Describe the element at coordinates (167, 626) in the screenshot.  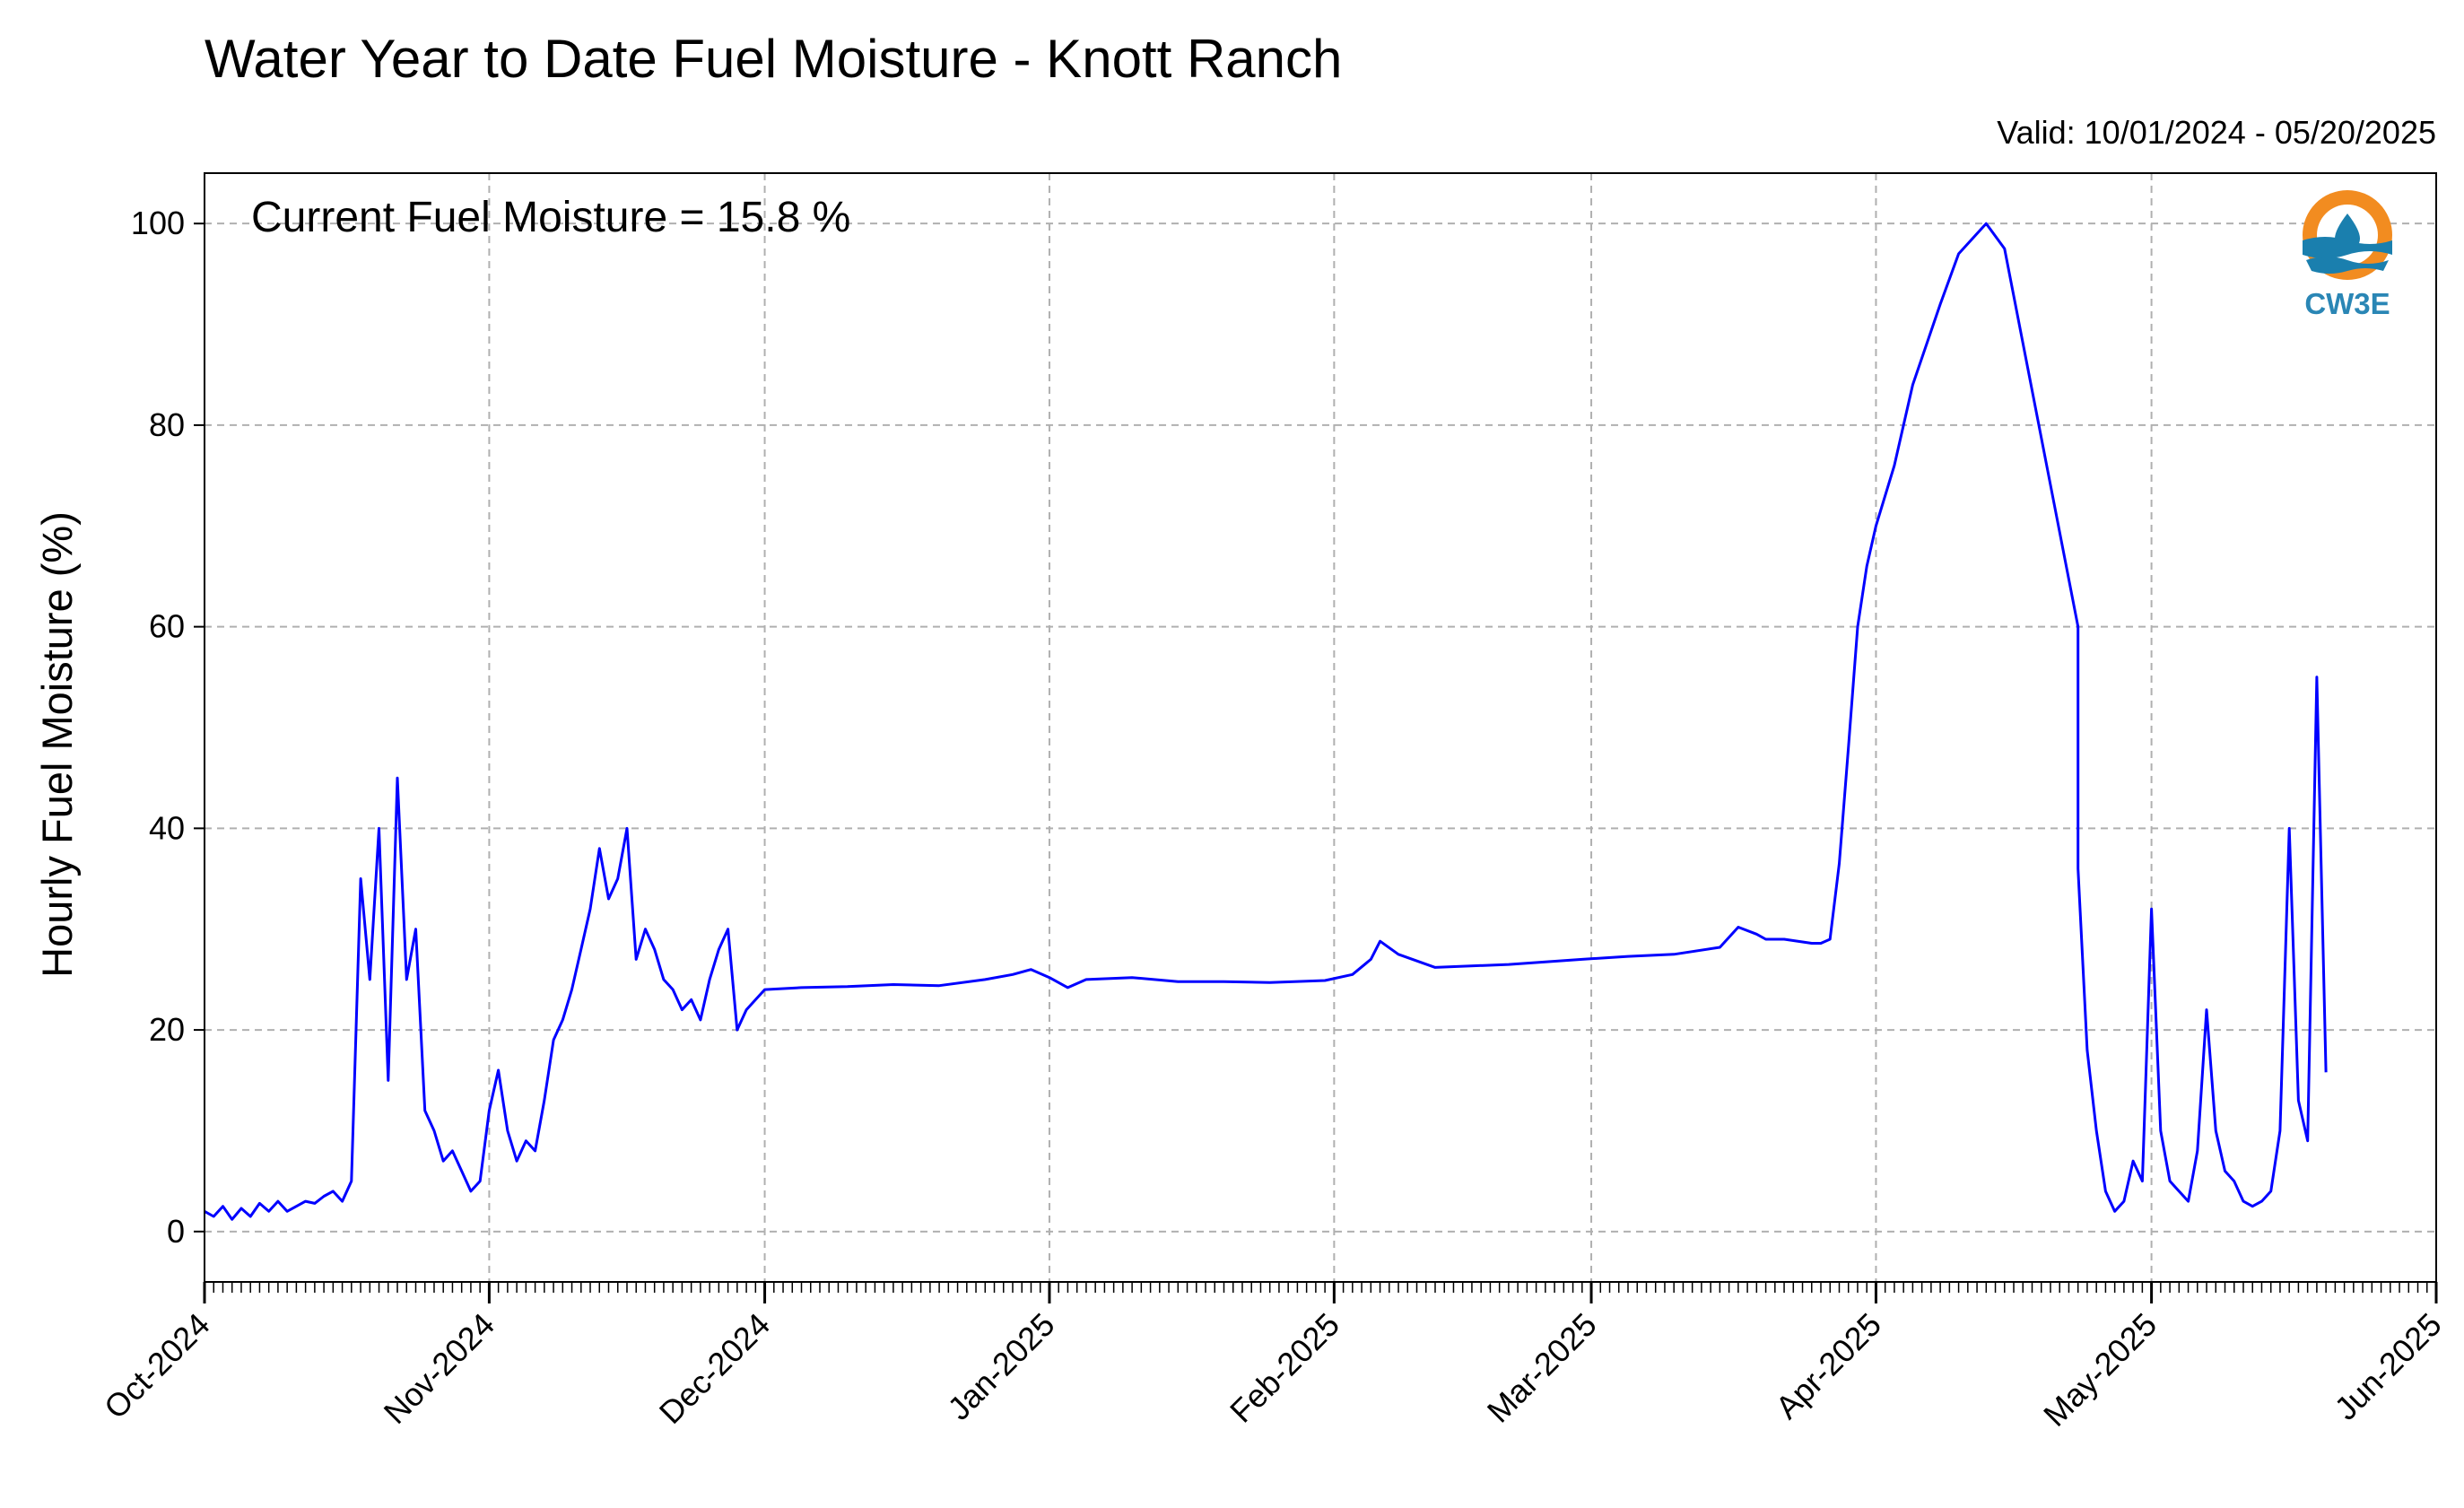
I see `y-tick-label: 60` at that location.